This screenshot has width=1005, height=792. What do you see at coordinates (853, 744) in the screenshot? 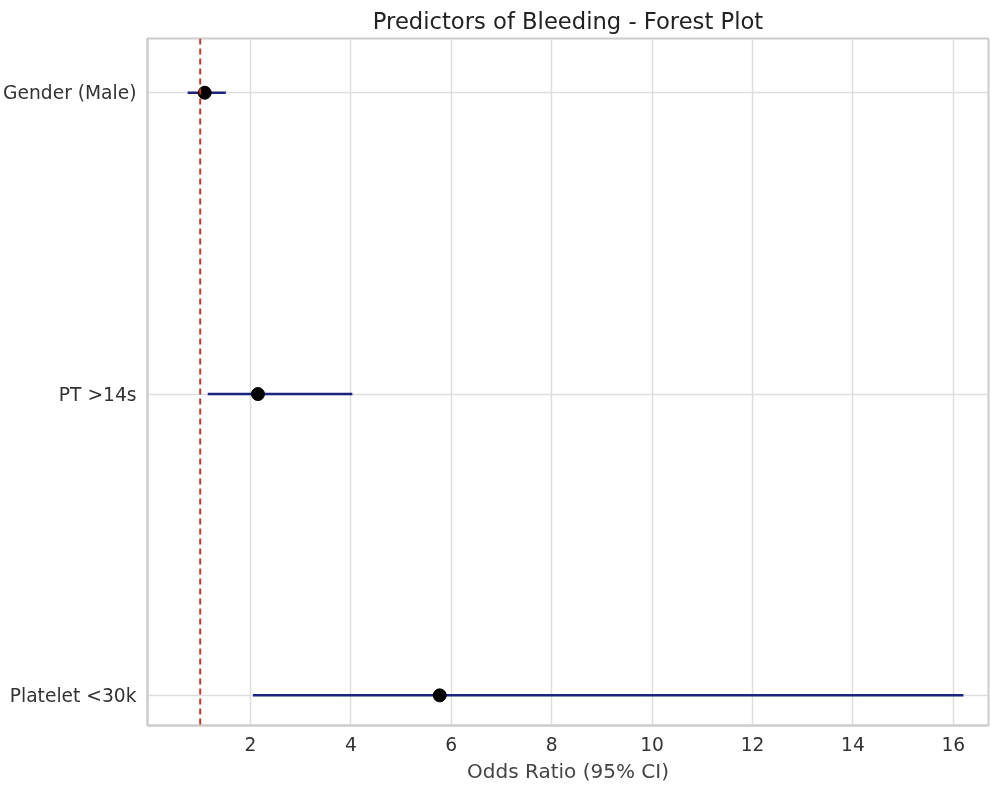
I see `x-tick-label: 14` at bounding box center [853, 744].